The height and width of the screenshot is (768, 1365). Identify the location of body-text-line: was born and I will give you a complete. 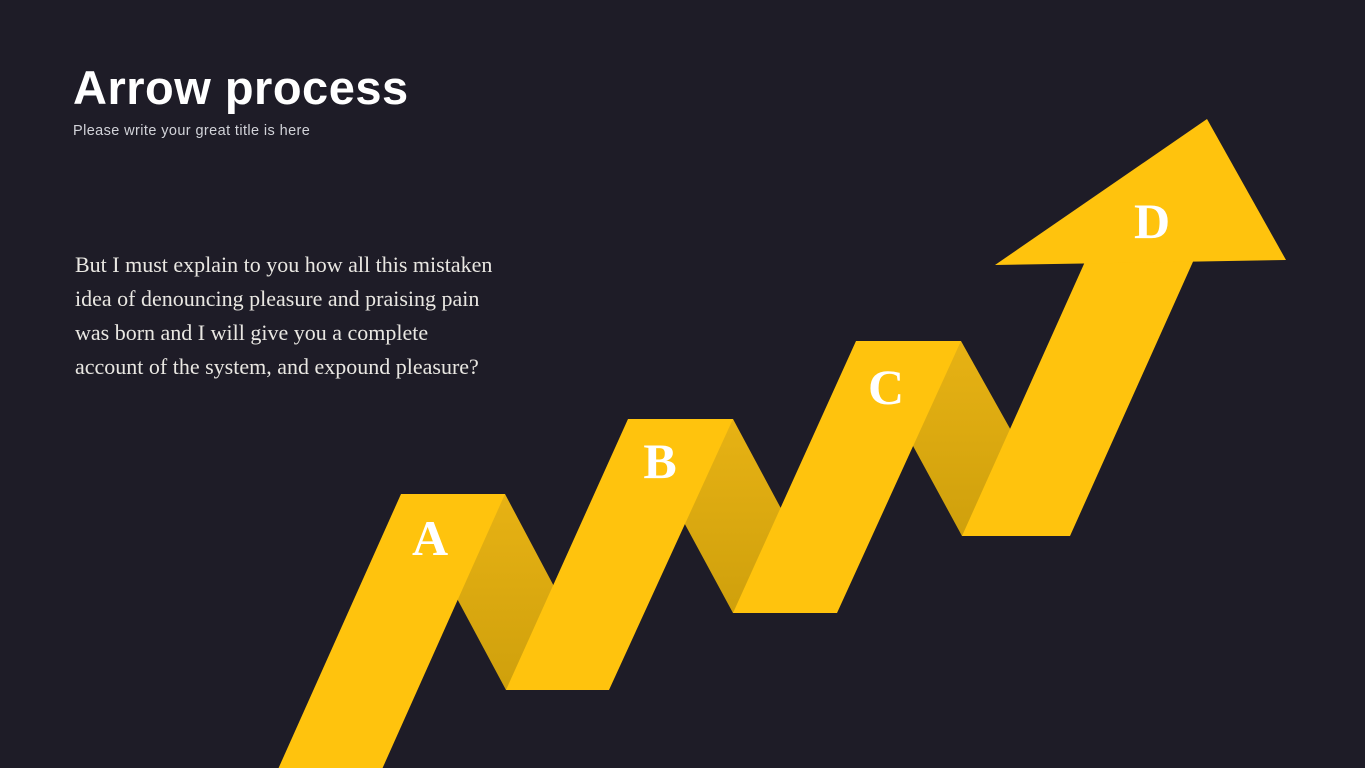
(252, 332).